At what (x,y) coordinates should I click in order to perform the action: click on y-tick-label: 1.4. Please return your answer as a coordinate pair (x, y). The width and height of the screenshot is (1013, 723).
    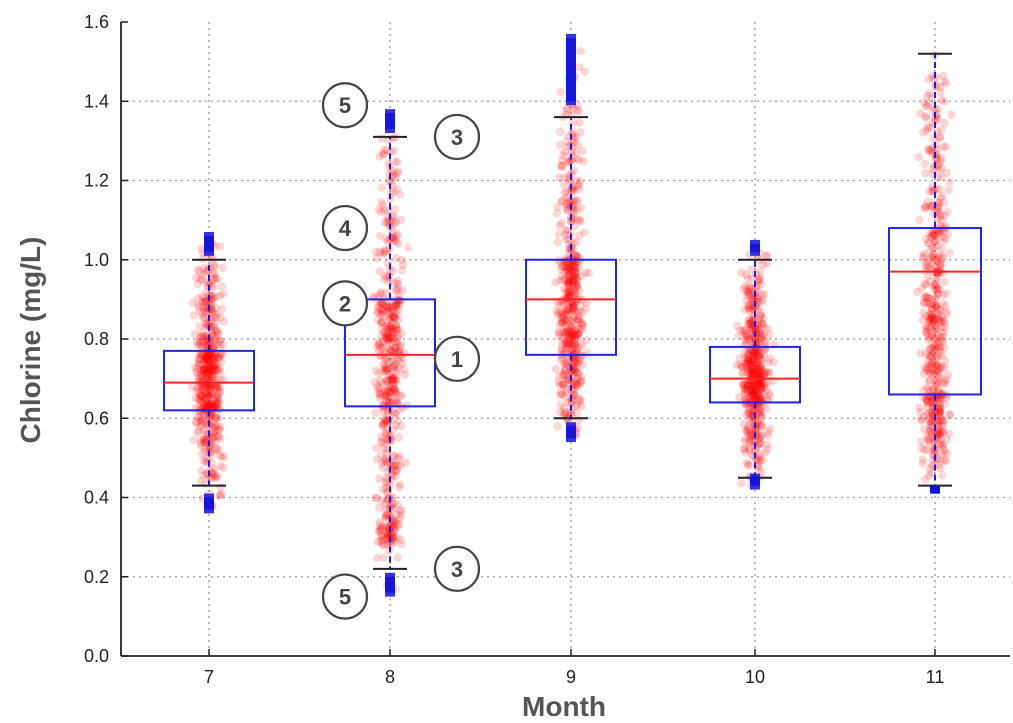
    Looking at the image, I should click on (96, 101).